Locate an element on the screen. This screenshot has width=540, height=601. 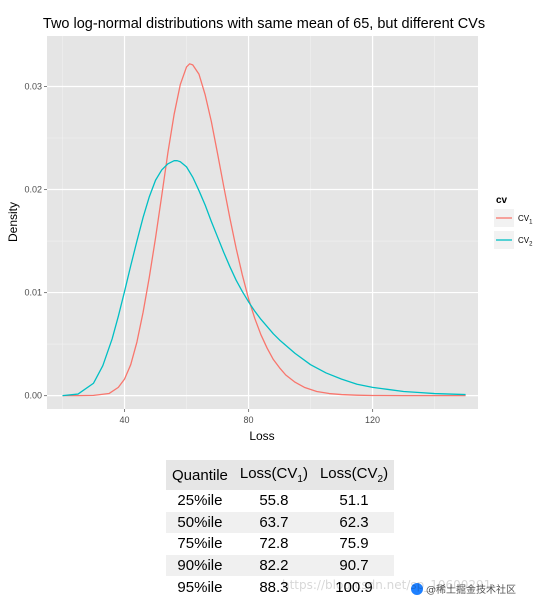
x-tick-label: 40 is located at coordinates (125, 420).